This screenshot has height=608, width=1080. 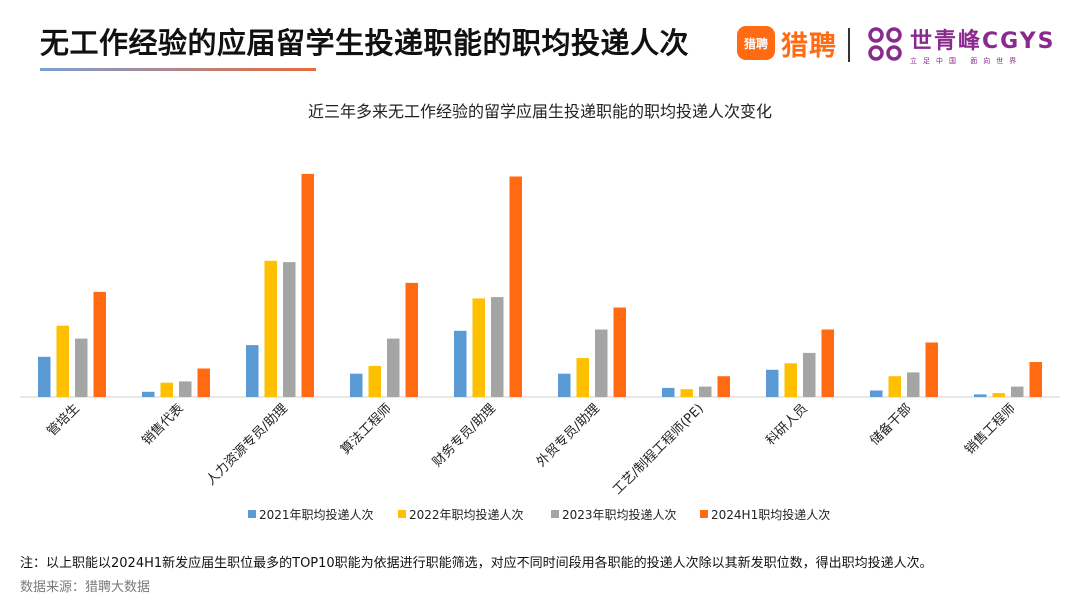 What do you see at coordinates (316, 514) in the screenshot?
I see `legend-label: 2021年职均投递人次` at bounding box center [316, 514].